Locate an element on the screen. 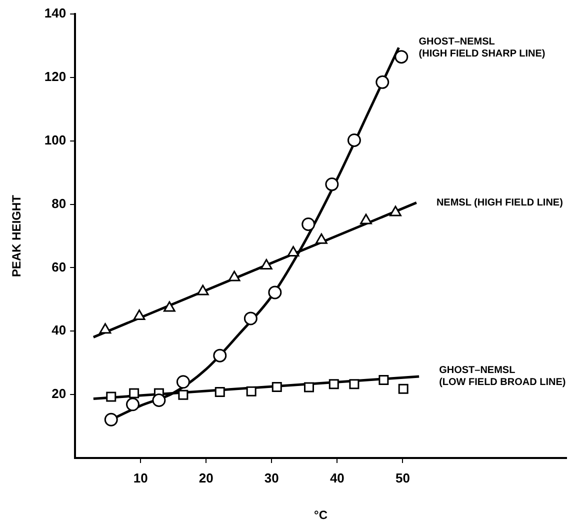  y-tick-label: 140 is located at coordinates (55, 13).